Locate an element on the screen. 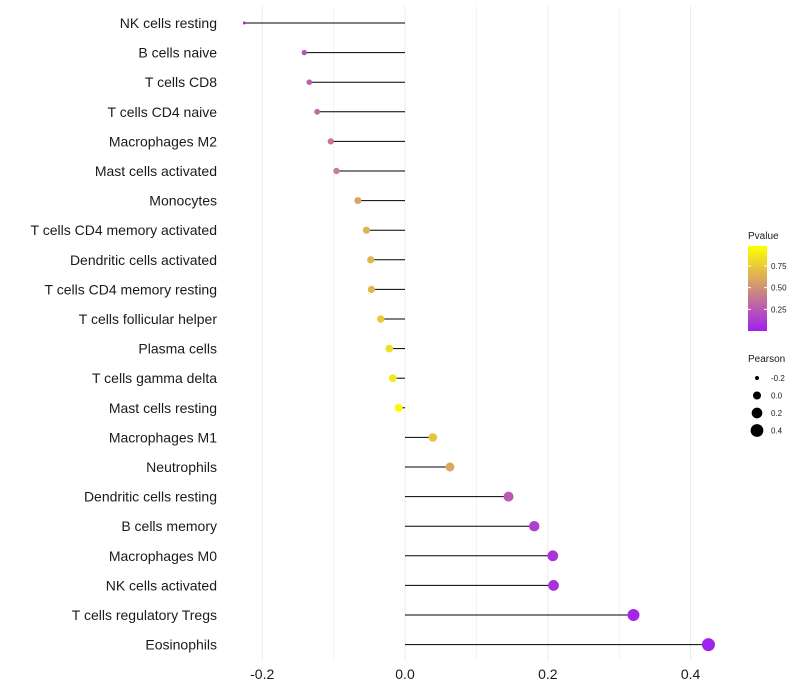 The width and height of the screenshot is (800, 700). category-label: NK cells activated is located at coordinates (161, 585).